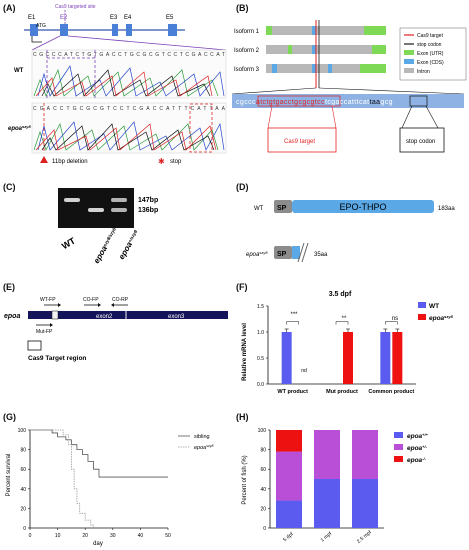 The width and height of the screenshot is (469, 550). I want to click on chart-h-ylabel: Percent of fish (%), so click(245, 479).